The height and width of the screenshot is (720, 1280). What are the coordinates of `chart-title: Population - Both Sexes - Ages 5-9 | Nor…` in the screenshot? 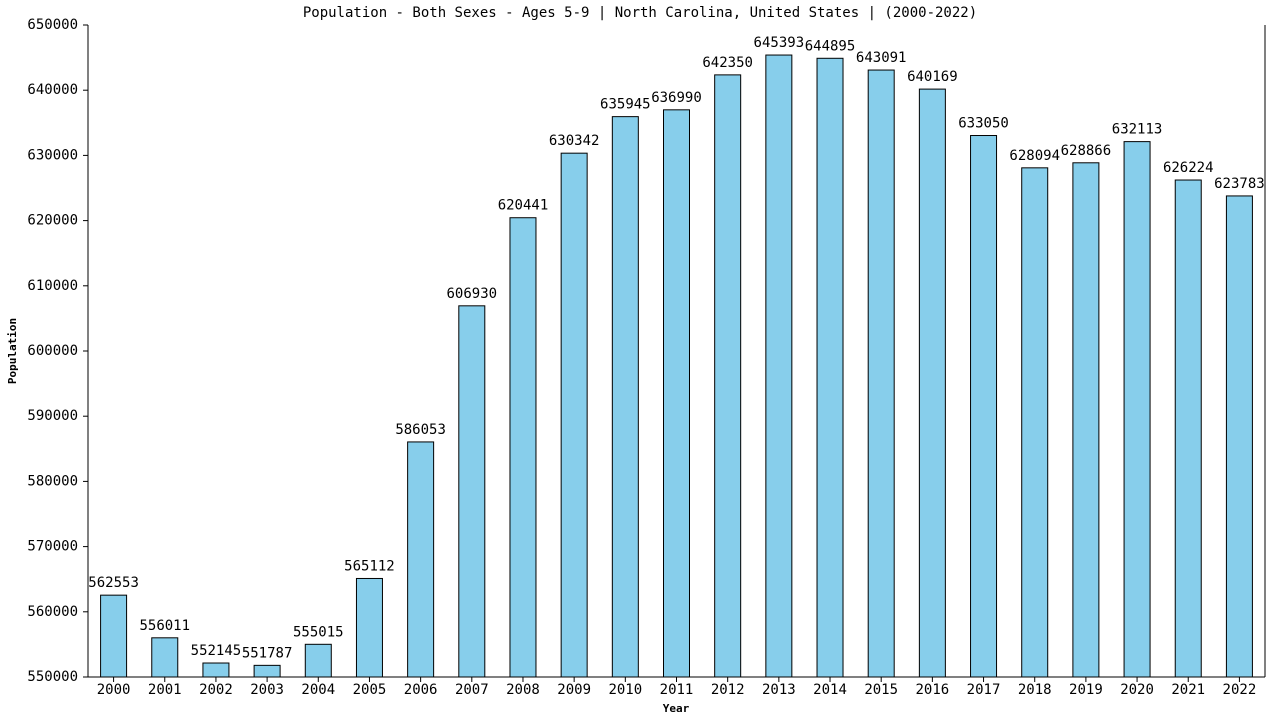 It's located at (640, 13).